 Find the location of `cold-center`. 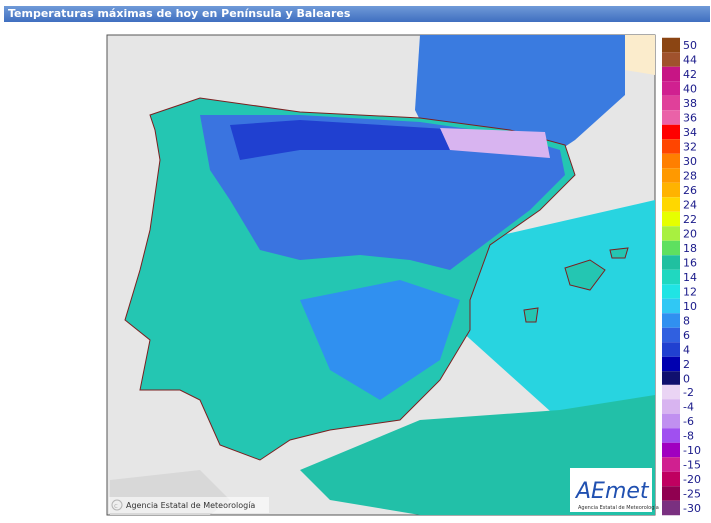

cold-center is located at coordinates (380, 340).